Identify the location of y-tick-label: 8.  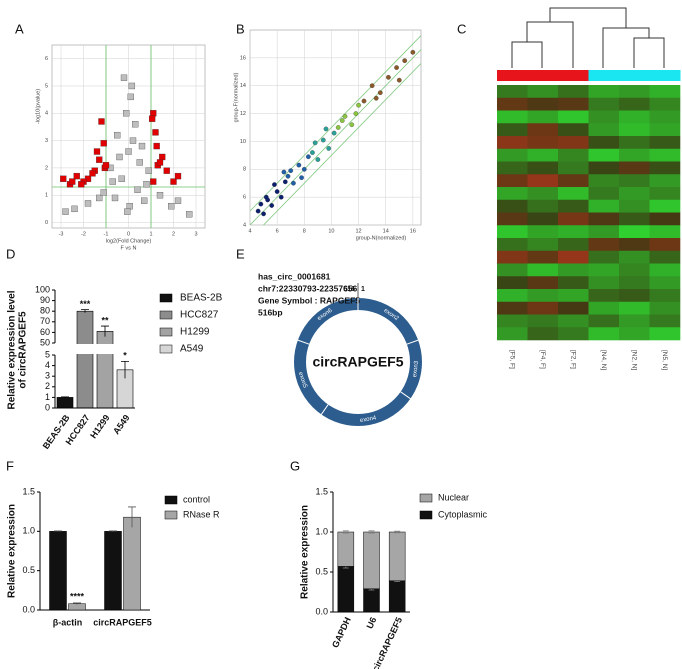
(244, 170).